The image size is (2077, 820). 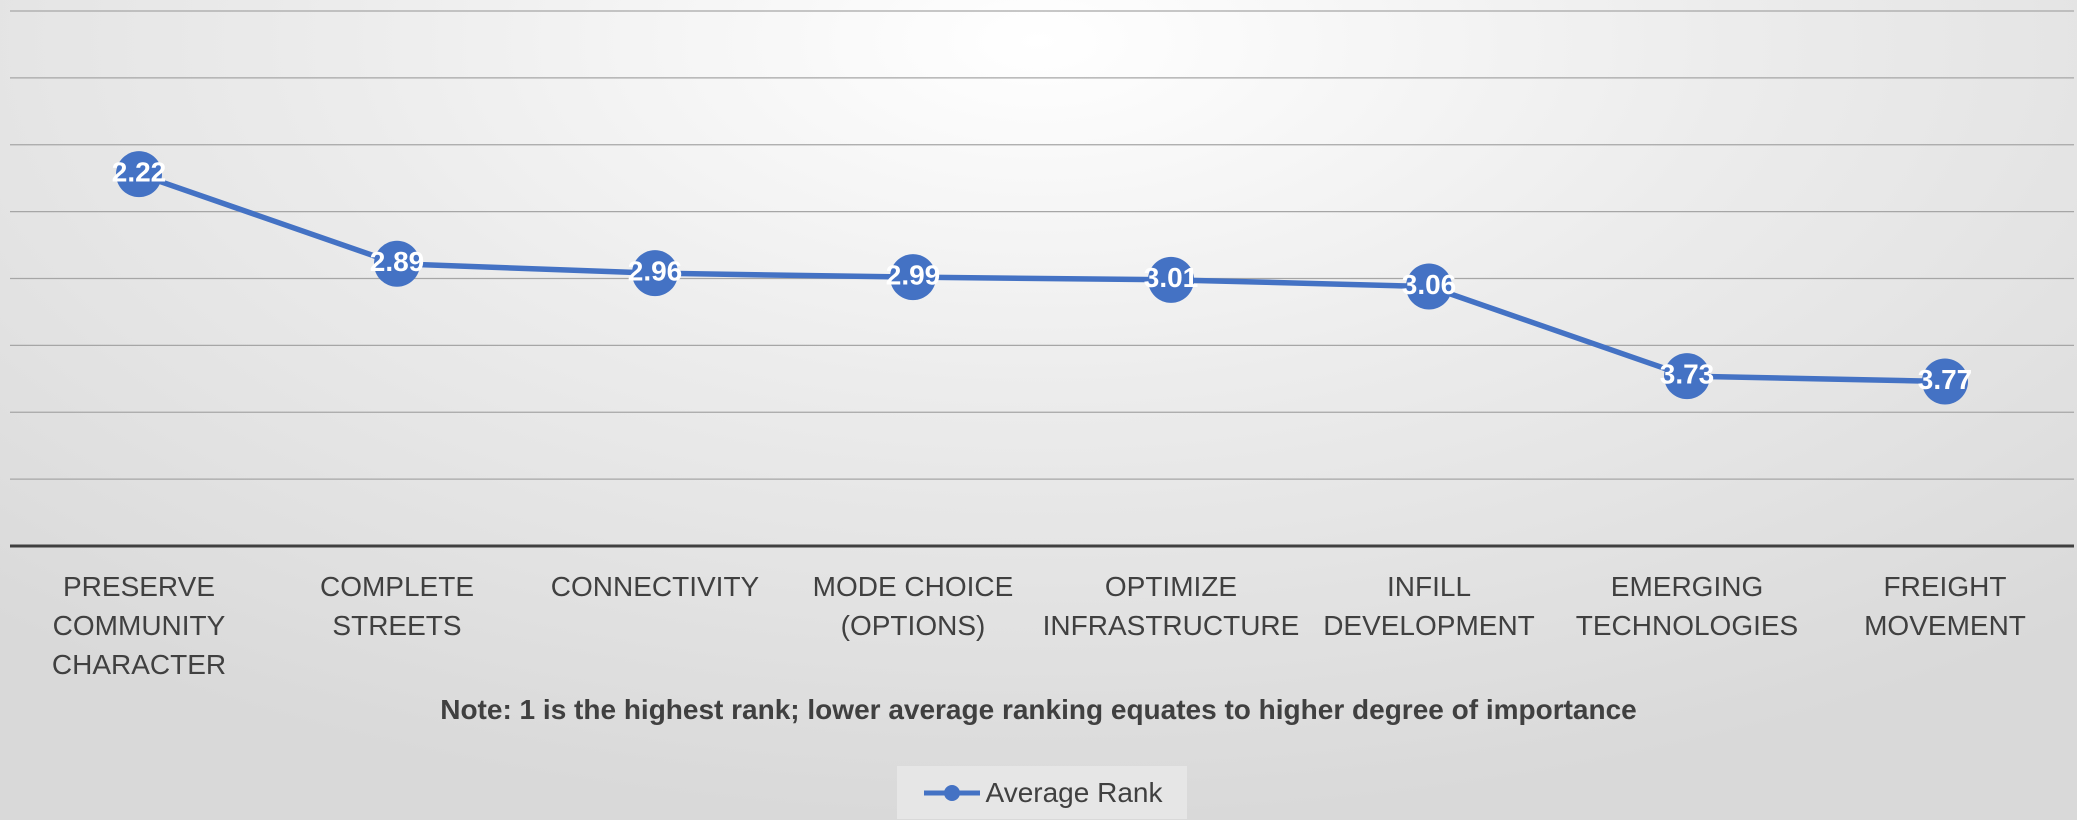 What do you see at coordinates (1171, 606) in the screenshot?
I see `x-tick-label: OPTIMIZE INFRASTRUCTURE` at bounding box center [1171, 606].